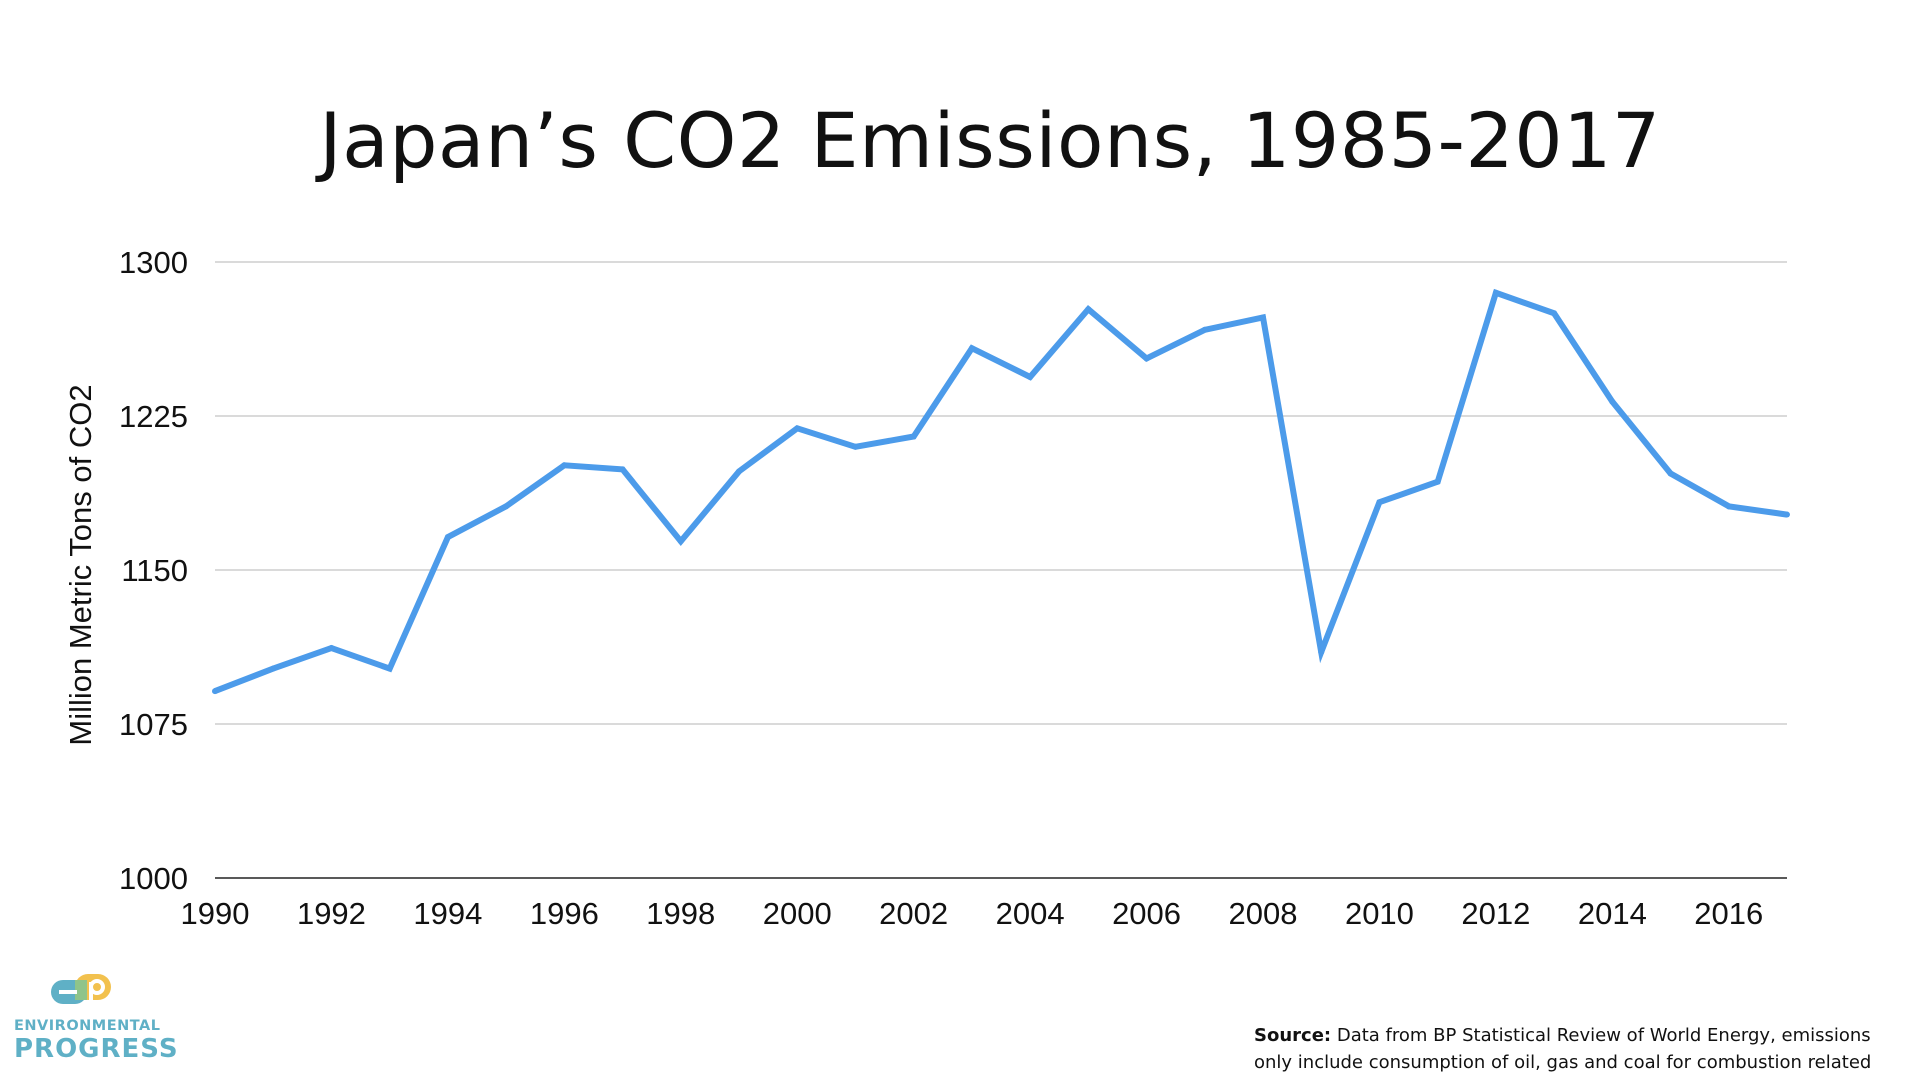  What do you see at coordinates (990, 140) in the screenshot?
I see `chart-title: Japan’s CO2 Emissions, 1985-2017` at bounding box center [990, 140].